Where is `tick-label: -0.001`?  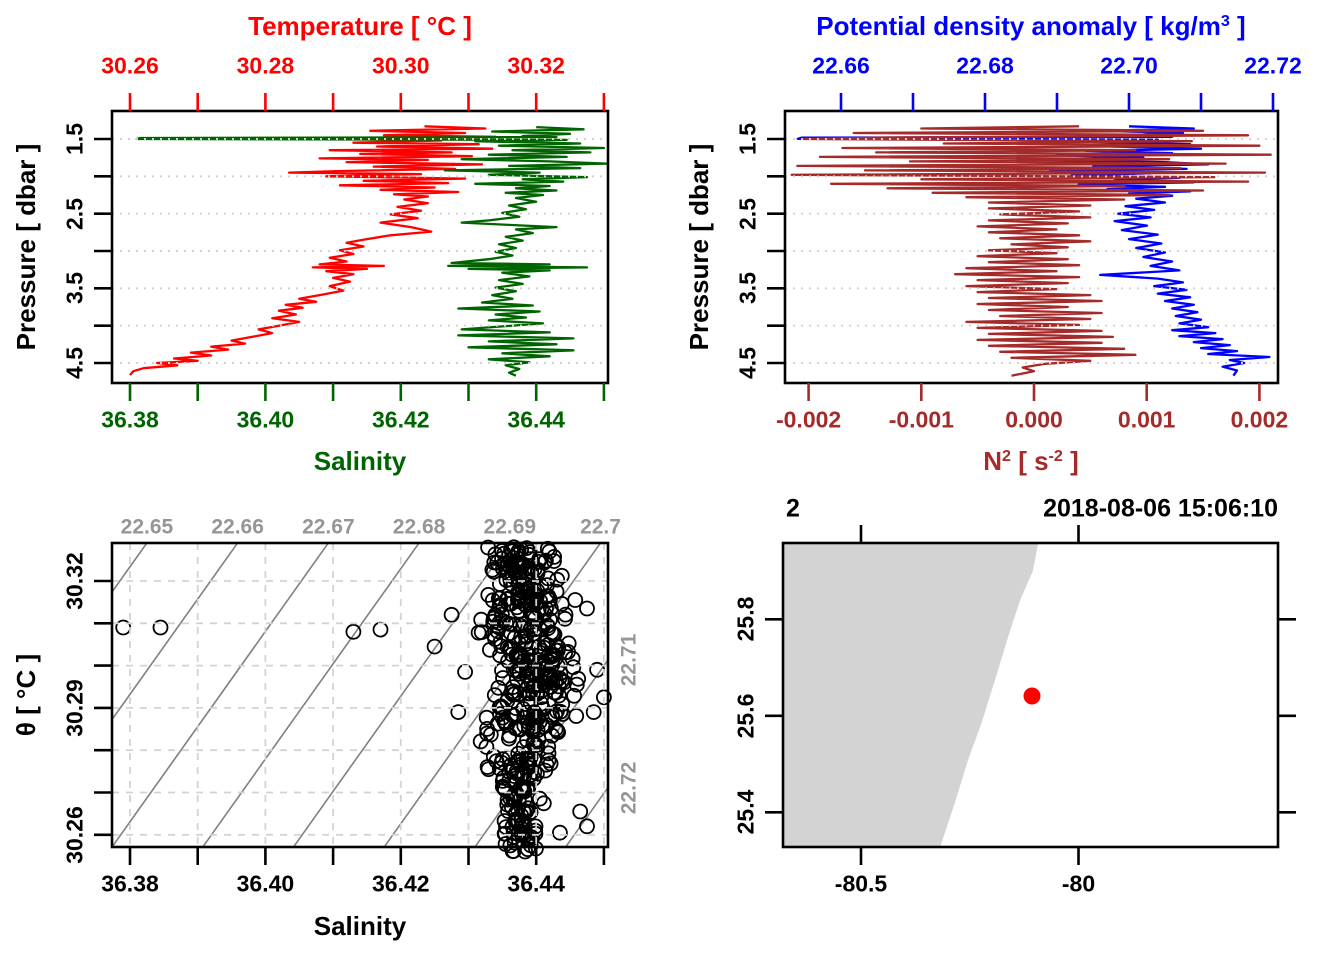 tick-label: -0.001 is located at coordinates (921, 419).